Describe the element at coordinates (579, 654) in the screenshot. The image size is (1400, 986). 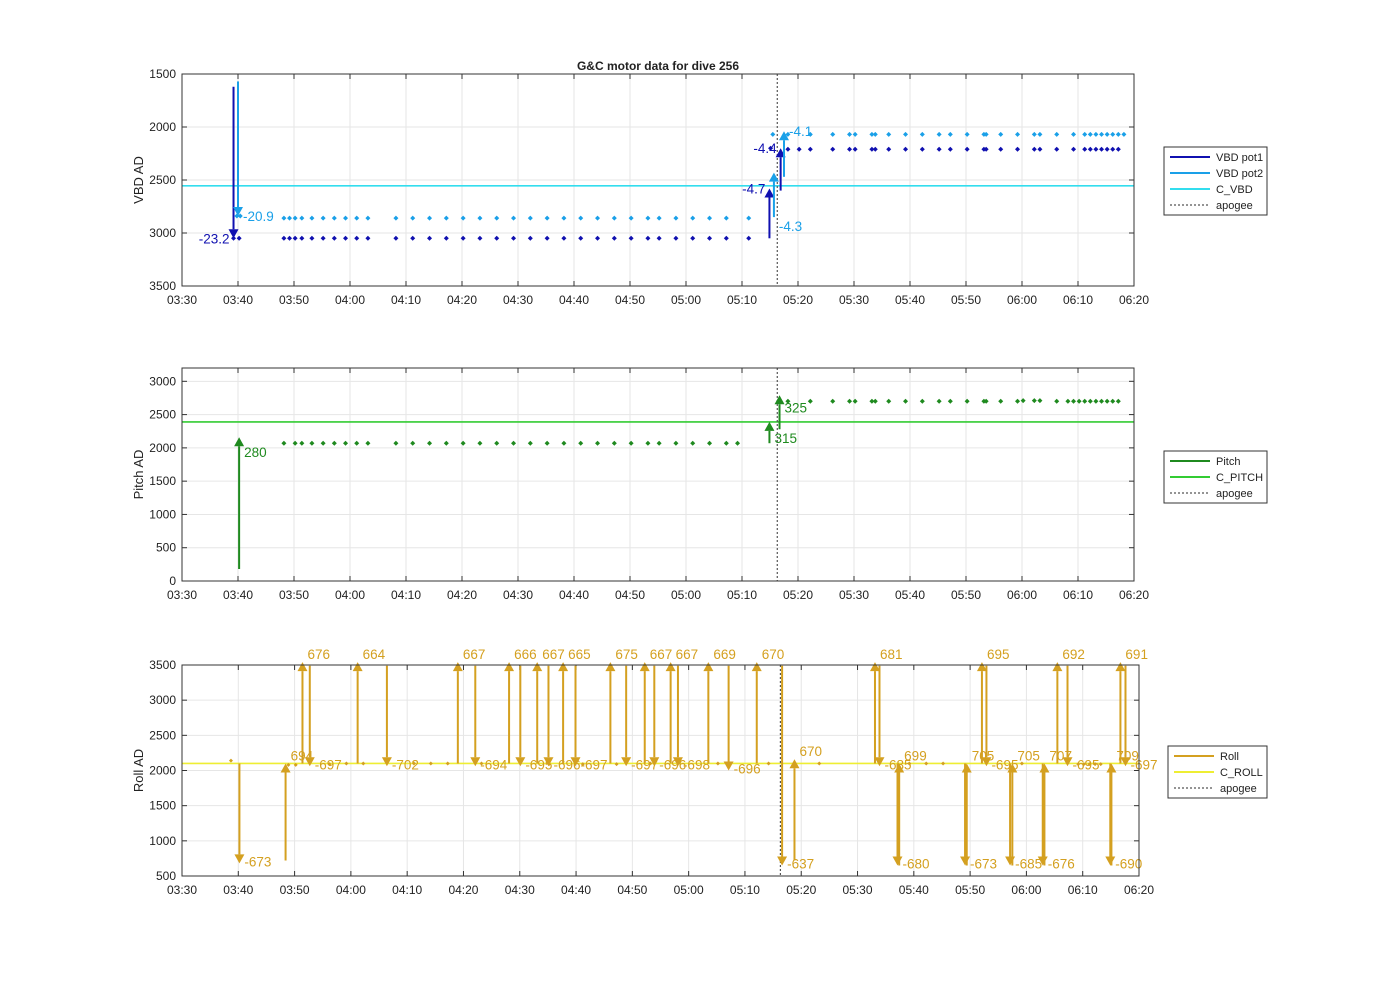
I see `arrow-value-label: 665` at that location.